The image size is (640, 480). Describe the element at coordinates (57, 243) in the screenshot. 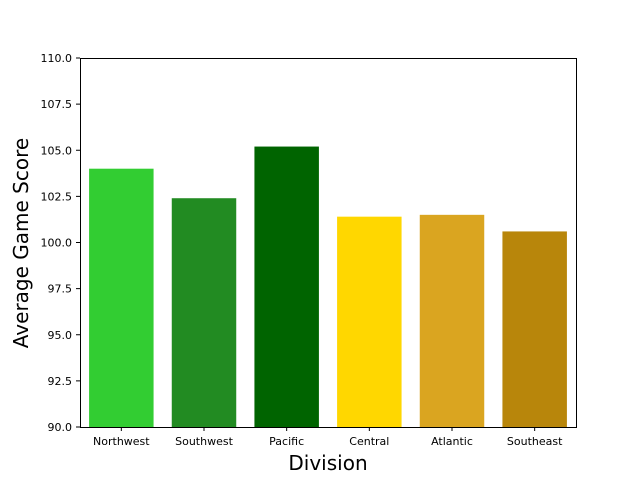

I see `y-tick-label: 100.0` at that location.